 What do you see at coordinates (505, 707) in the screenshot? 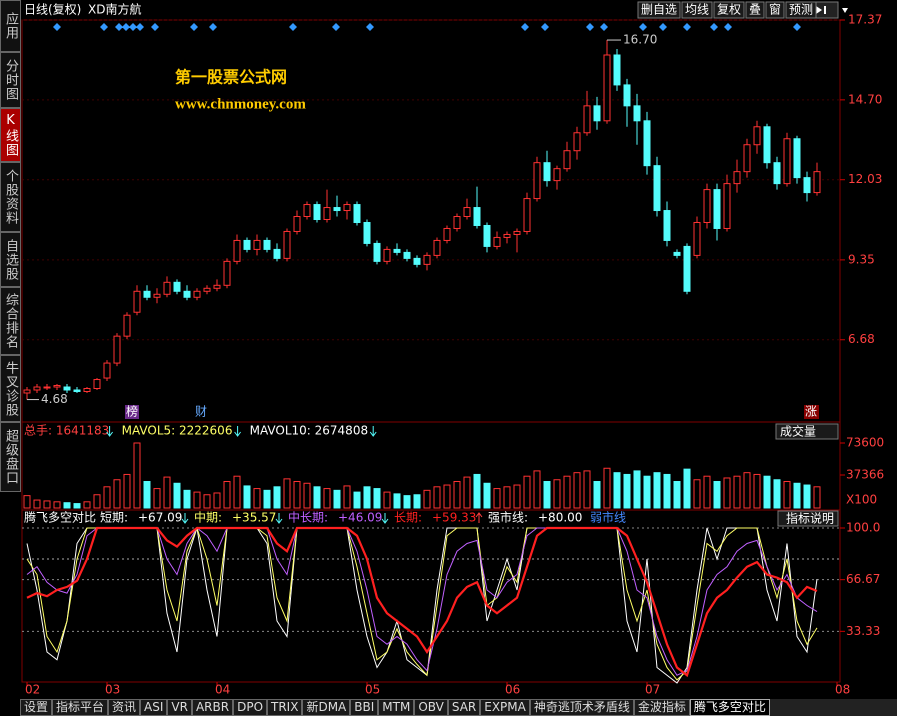
I see `bottom-tab: EXPMA` at bounding box center [505, 707].